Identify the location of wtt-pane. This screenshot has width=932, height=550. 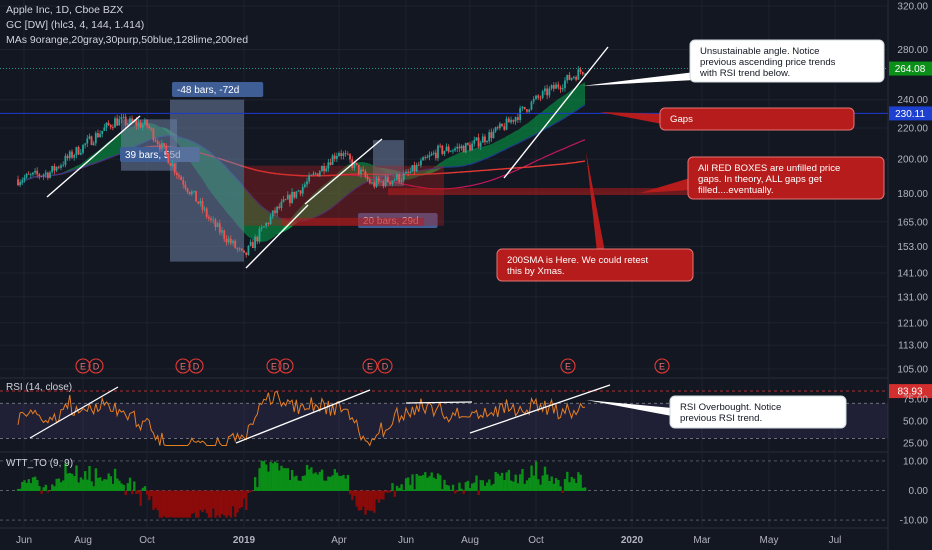
(444, 490).